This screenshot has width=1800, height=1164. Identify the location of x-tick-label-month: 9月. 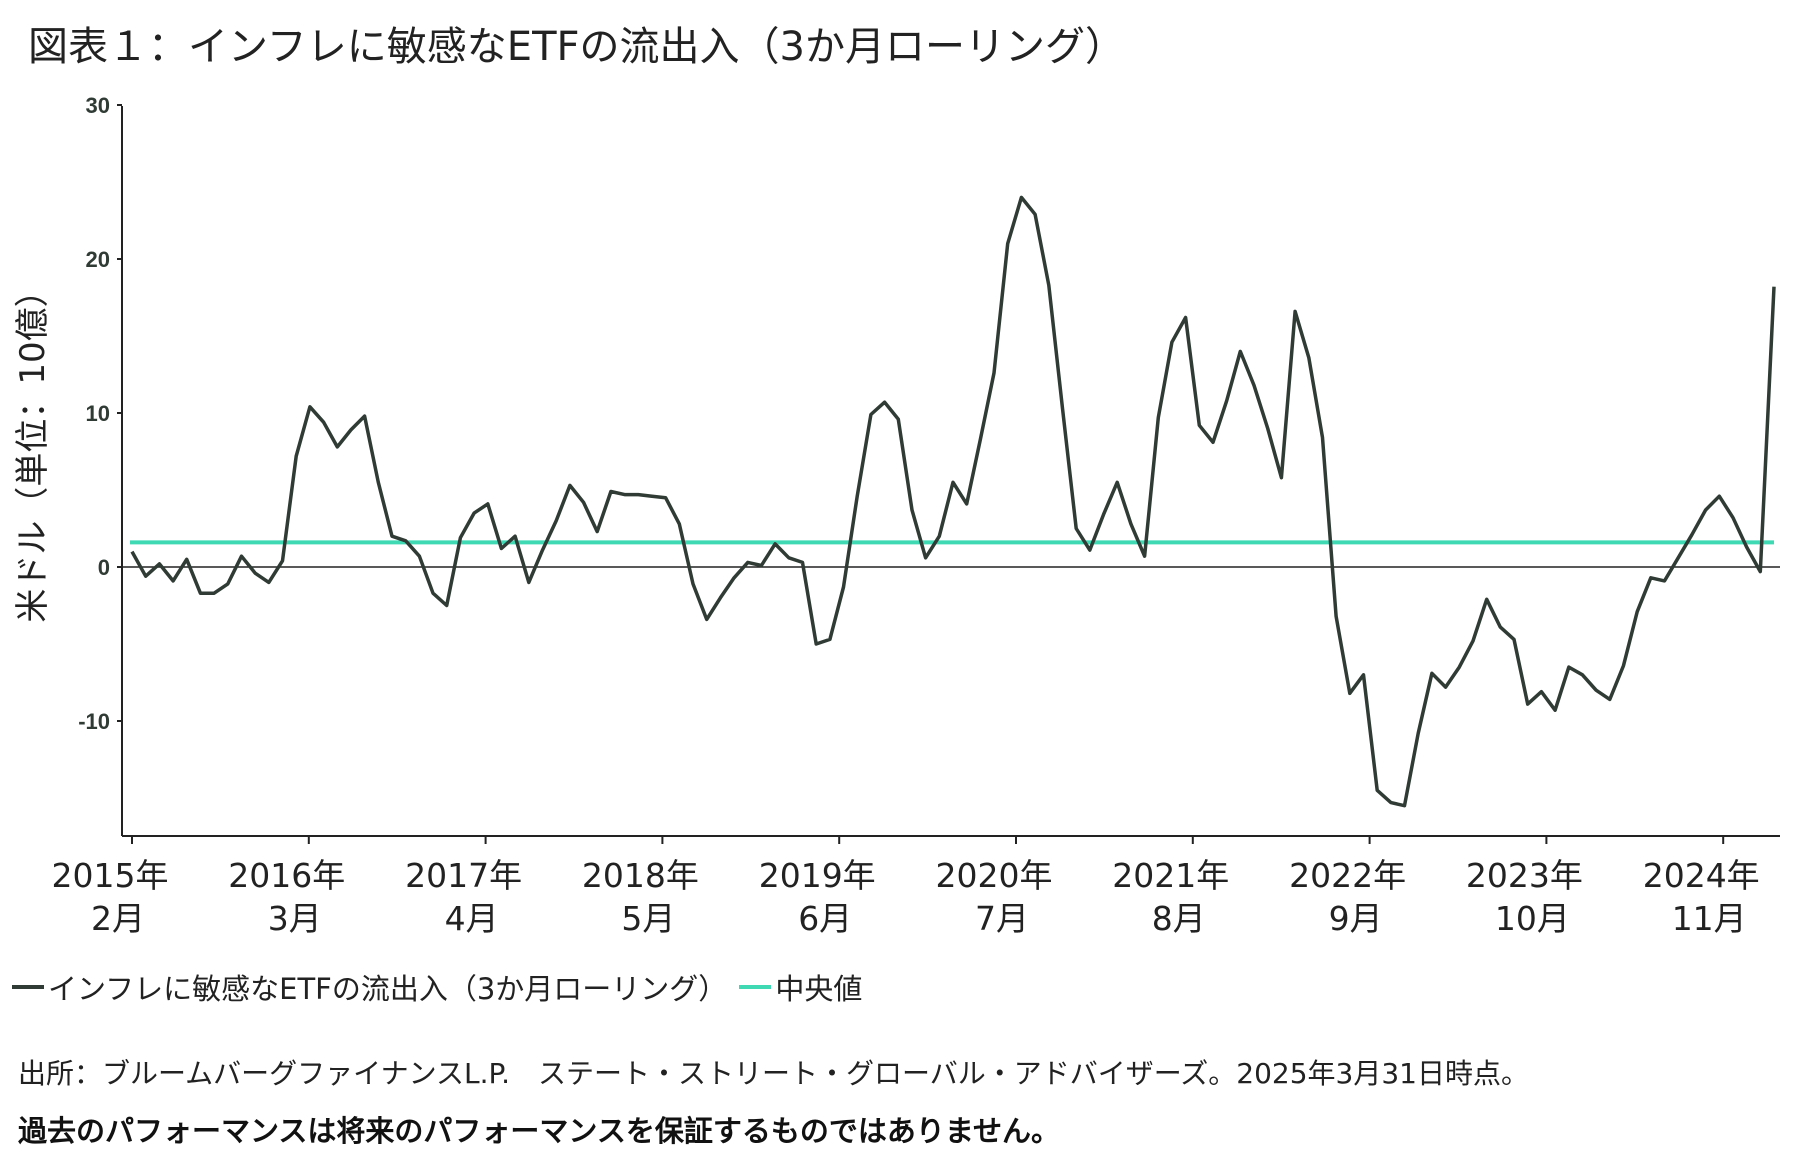
(1356, 918).